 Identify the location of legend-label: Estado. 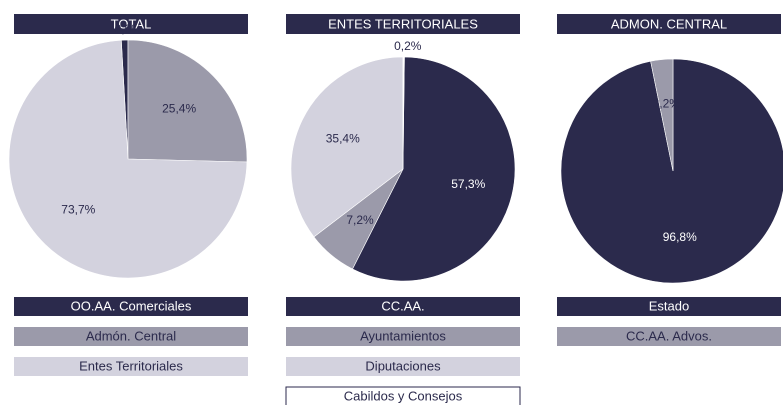
(669, 305).